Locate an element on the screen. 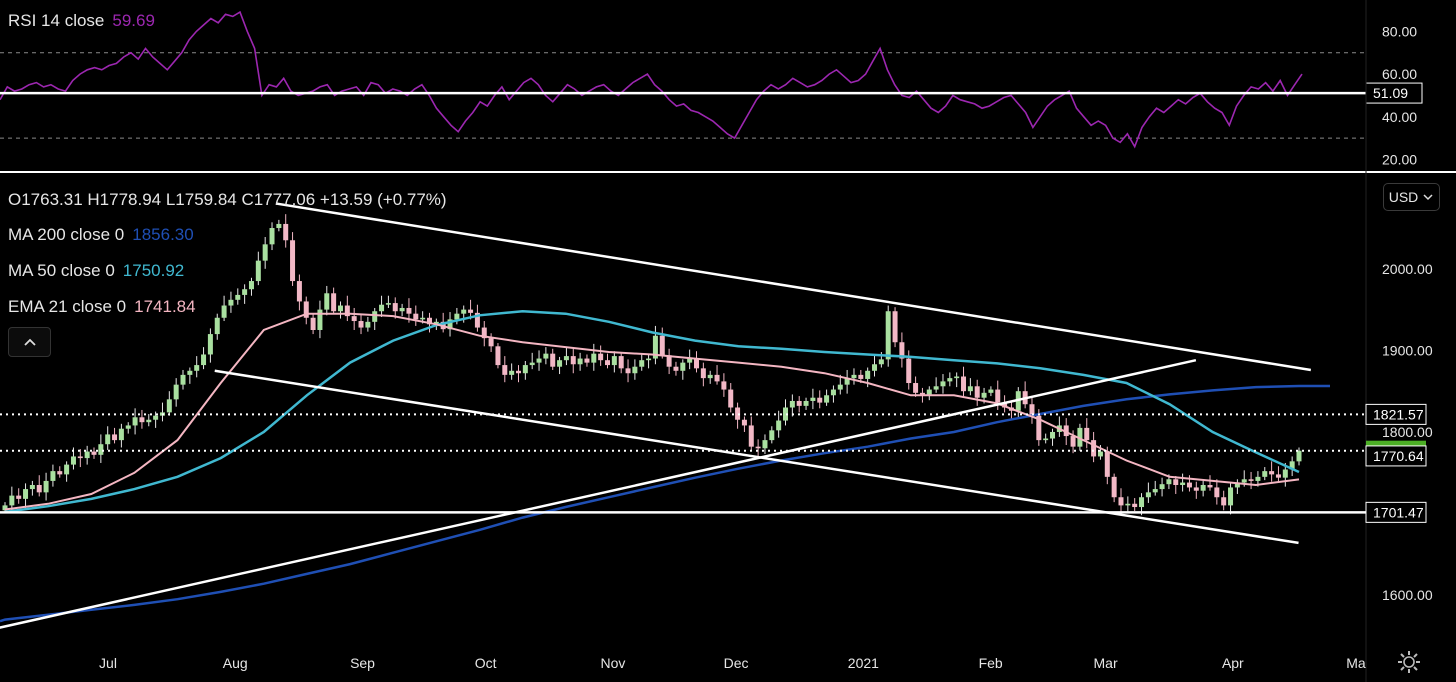 Image resolution: width=1456 pixels, height=682 pixels. rsi-legend-value: 59.69 is located at coordinates (133, 20).